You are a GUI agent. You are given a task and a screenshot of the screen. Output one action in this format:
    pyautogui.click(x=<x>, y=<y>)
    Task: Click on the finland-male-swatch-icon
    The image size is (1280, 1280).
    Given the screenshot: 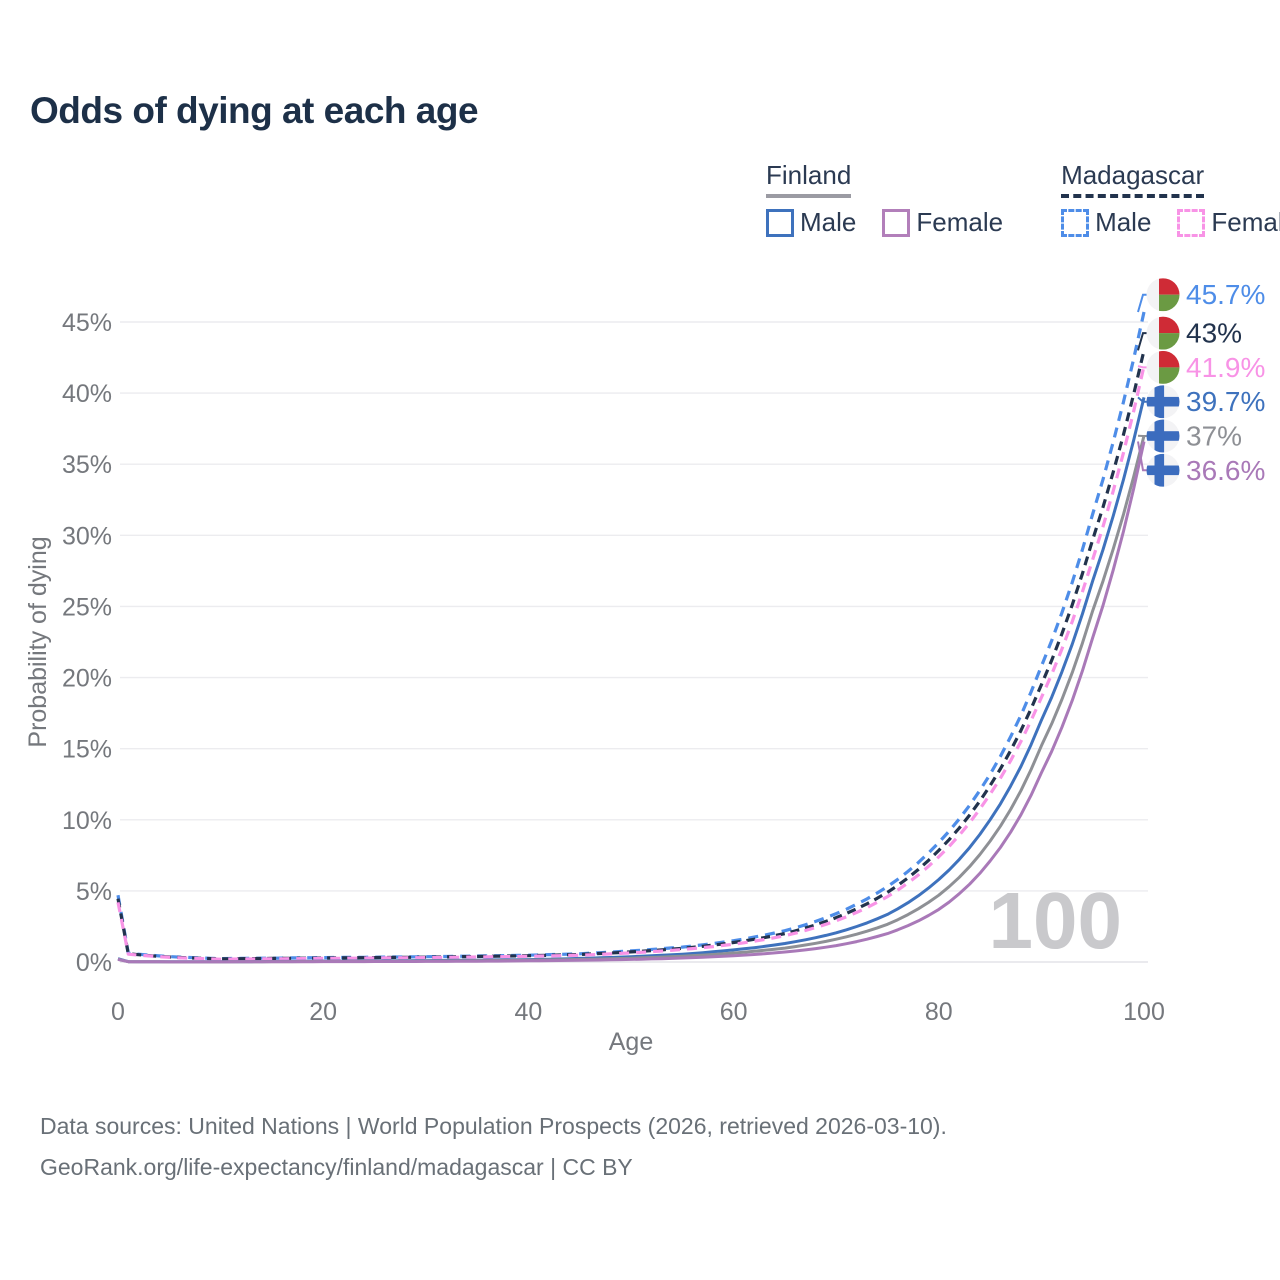 What is the action you would take?
    pyautogui.click(x=780, y=222)
    